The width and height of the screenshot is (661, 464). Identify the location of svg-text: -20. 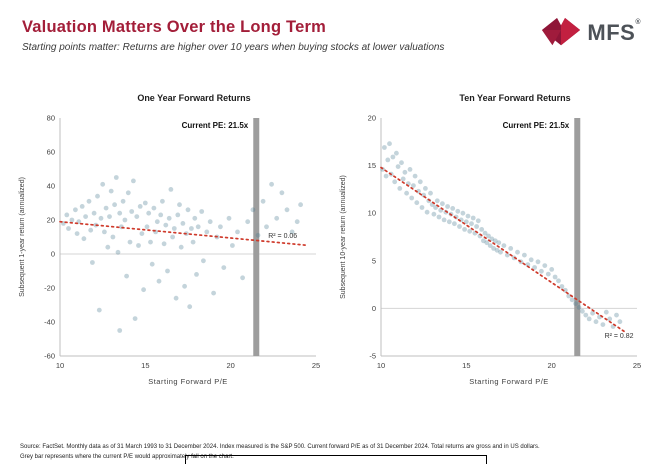
(49, 288).